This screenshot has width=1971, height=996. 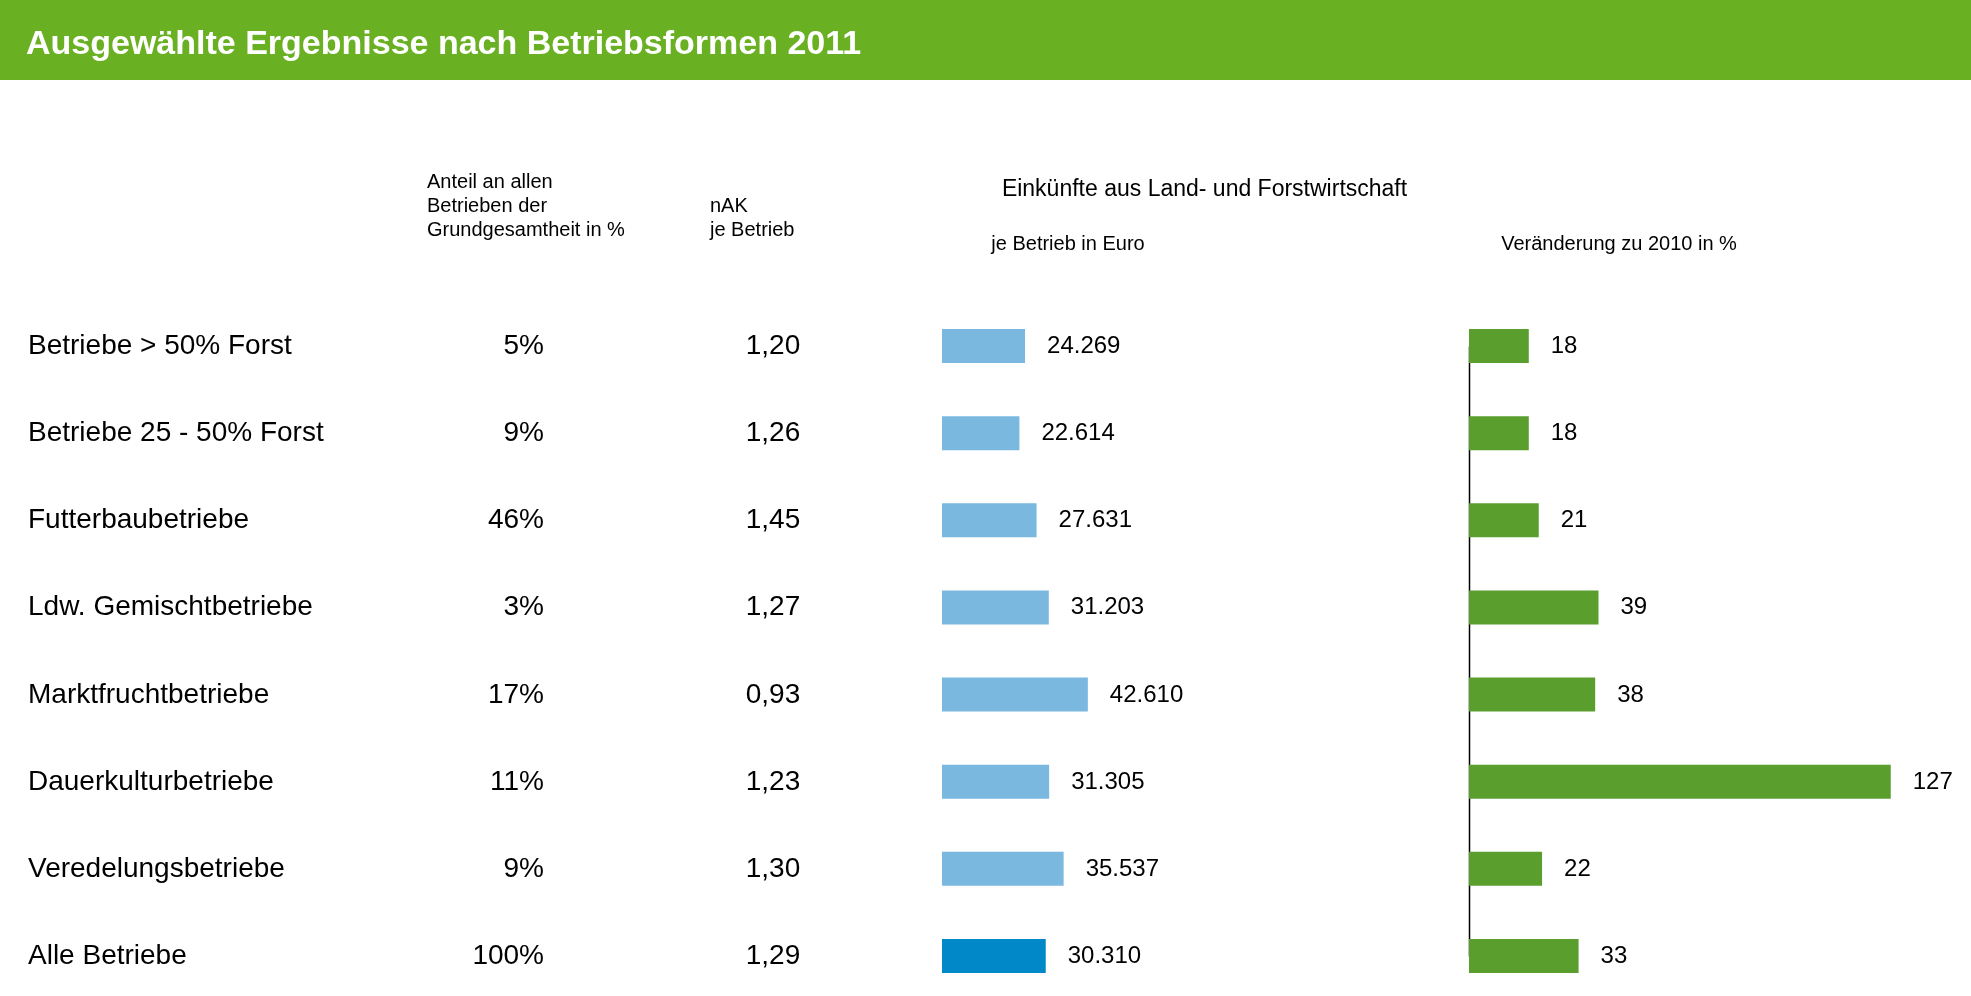 What do you see at coordinates (1067, 243) in the screenshot?
I see `x-axis-title: je Betrieb in Euro` at bounding box center [1067, 243].